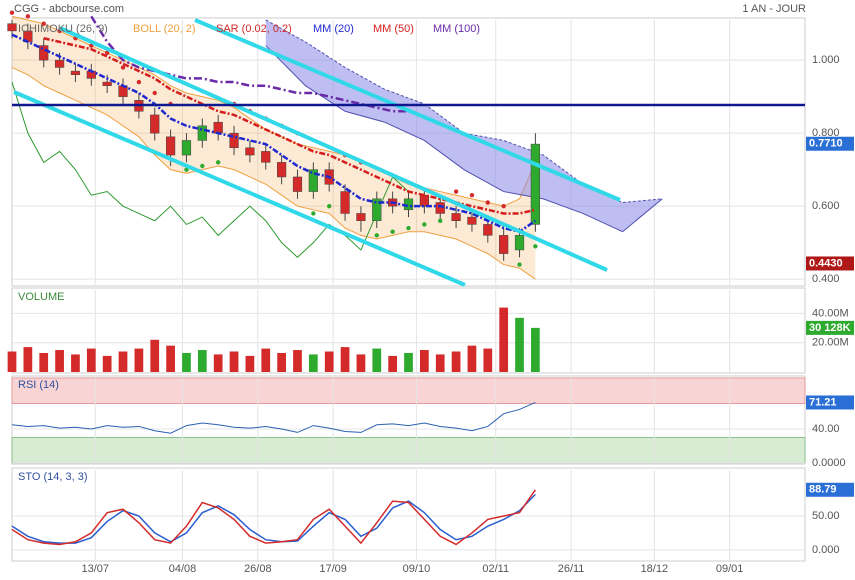  What do you see at coordinates (41, 297) in the screenshot?
I see `panel-title: VOLUME` at bounding box center [41, 297].